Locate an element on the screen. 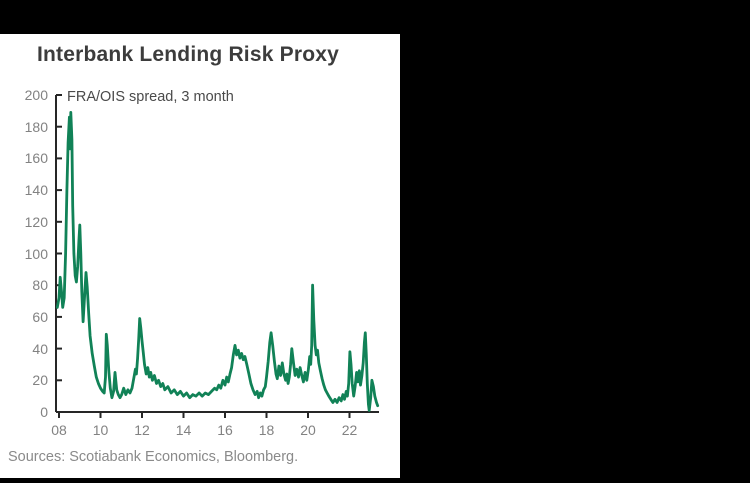 The height and width of the screenshot is (483, 750). y-tick-label: 80 is located at coordinates (40, 285).